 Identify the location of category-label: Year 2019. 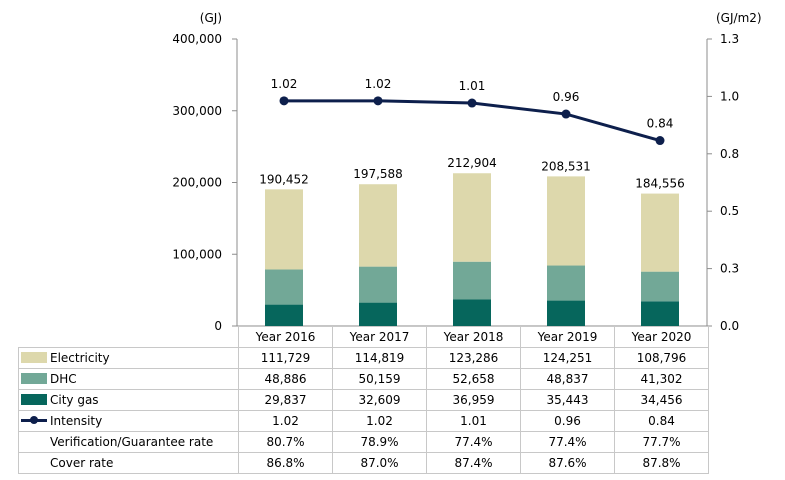
(567, 337).